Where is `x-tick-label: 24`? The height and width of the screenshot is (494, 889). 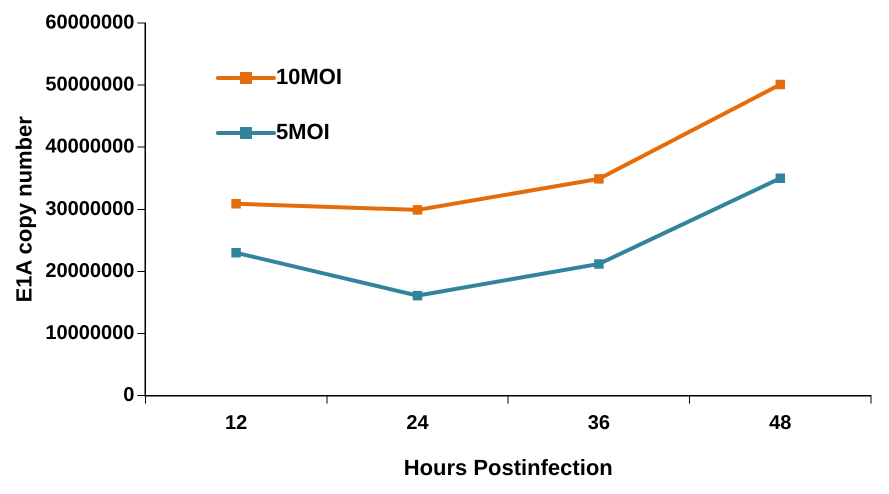 x-tick-label: 24 is located at coordinates (418, 423).